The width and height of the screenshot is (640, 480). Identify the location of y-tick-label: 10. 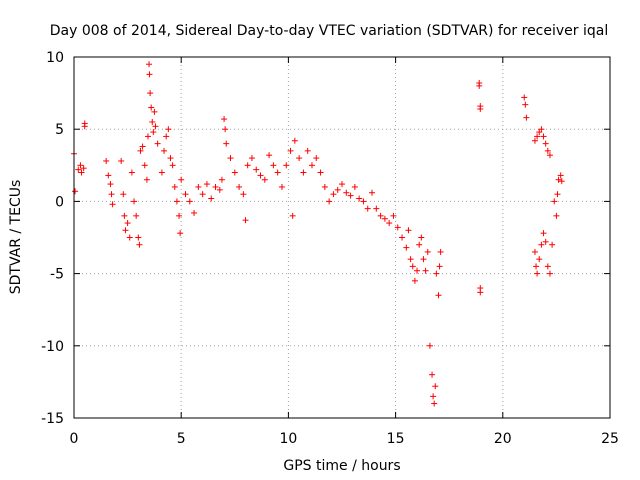
(55, 58).